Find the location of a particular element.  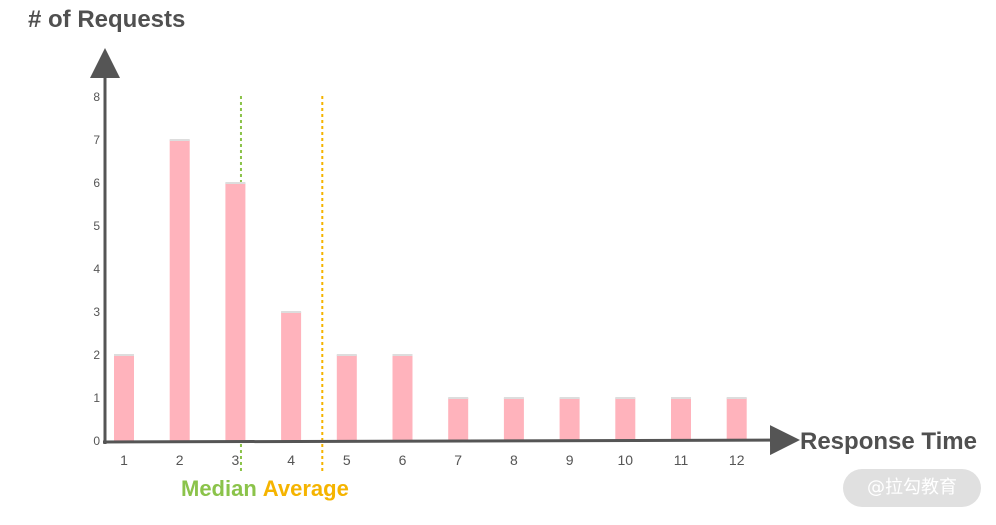

x-tick-label: 4 is located at coordinates (291, 460).